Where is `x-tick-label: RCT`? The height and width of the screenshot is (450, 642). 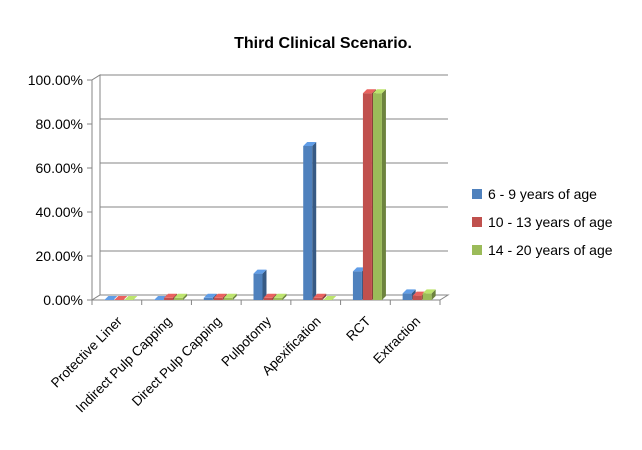 x-tick-label: RCT is located at coordinates (358, 329).